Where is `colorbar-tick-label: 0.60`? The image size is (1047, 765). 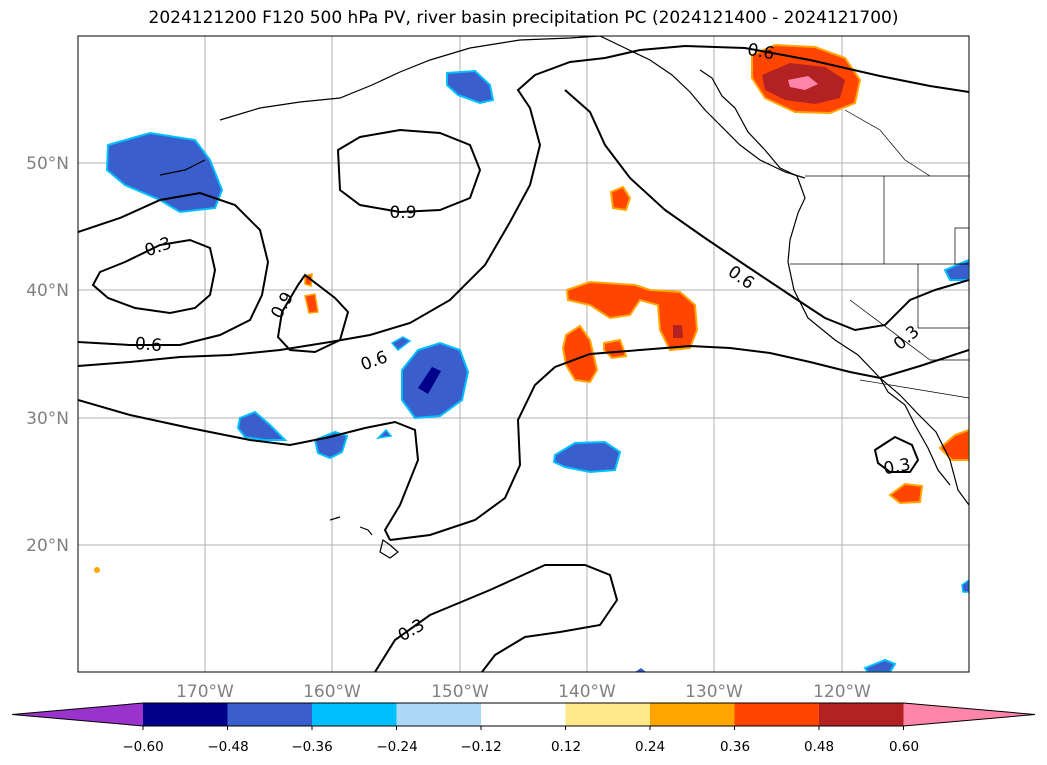
colorbar-tick-label: 0.60 is located at coordinates (904, 747).